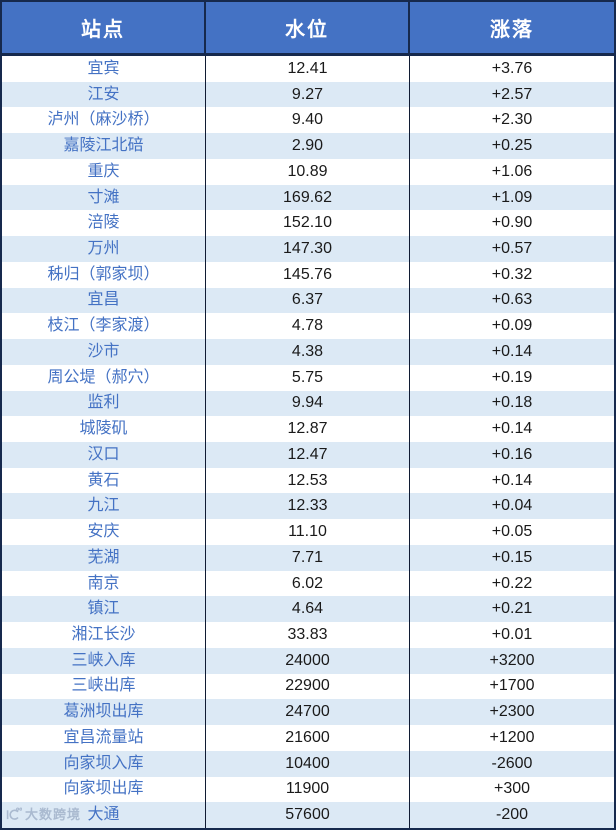 The image size is (616, 830). What do you see at coordinates (512, 274) in the screenshot?
I see `change-cell: +0.32` at bounding box center [512, 274].